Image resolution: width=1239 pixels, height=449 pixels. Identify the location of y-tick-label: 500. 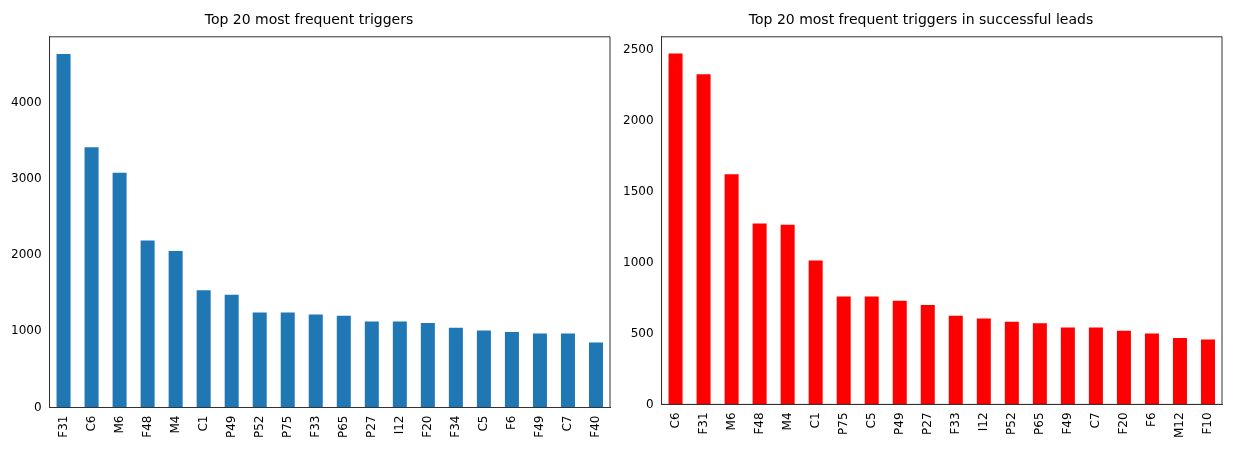
(642, 332).